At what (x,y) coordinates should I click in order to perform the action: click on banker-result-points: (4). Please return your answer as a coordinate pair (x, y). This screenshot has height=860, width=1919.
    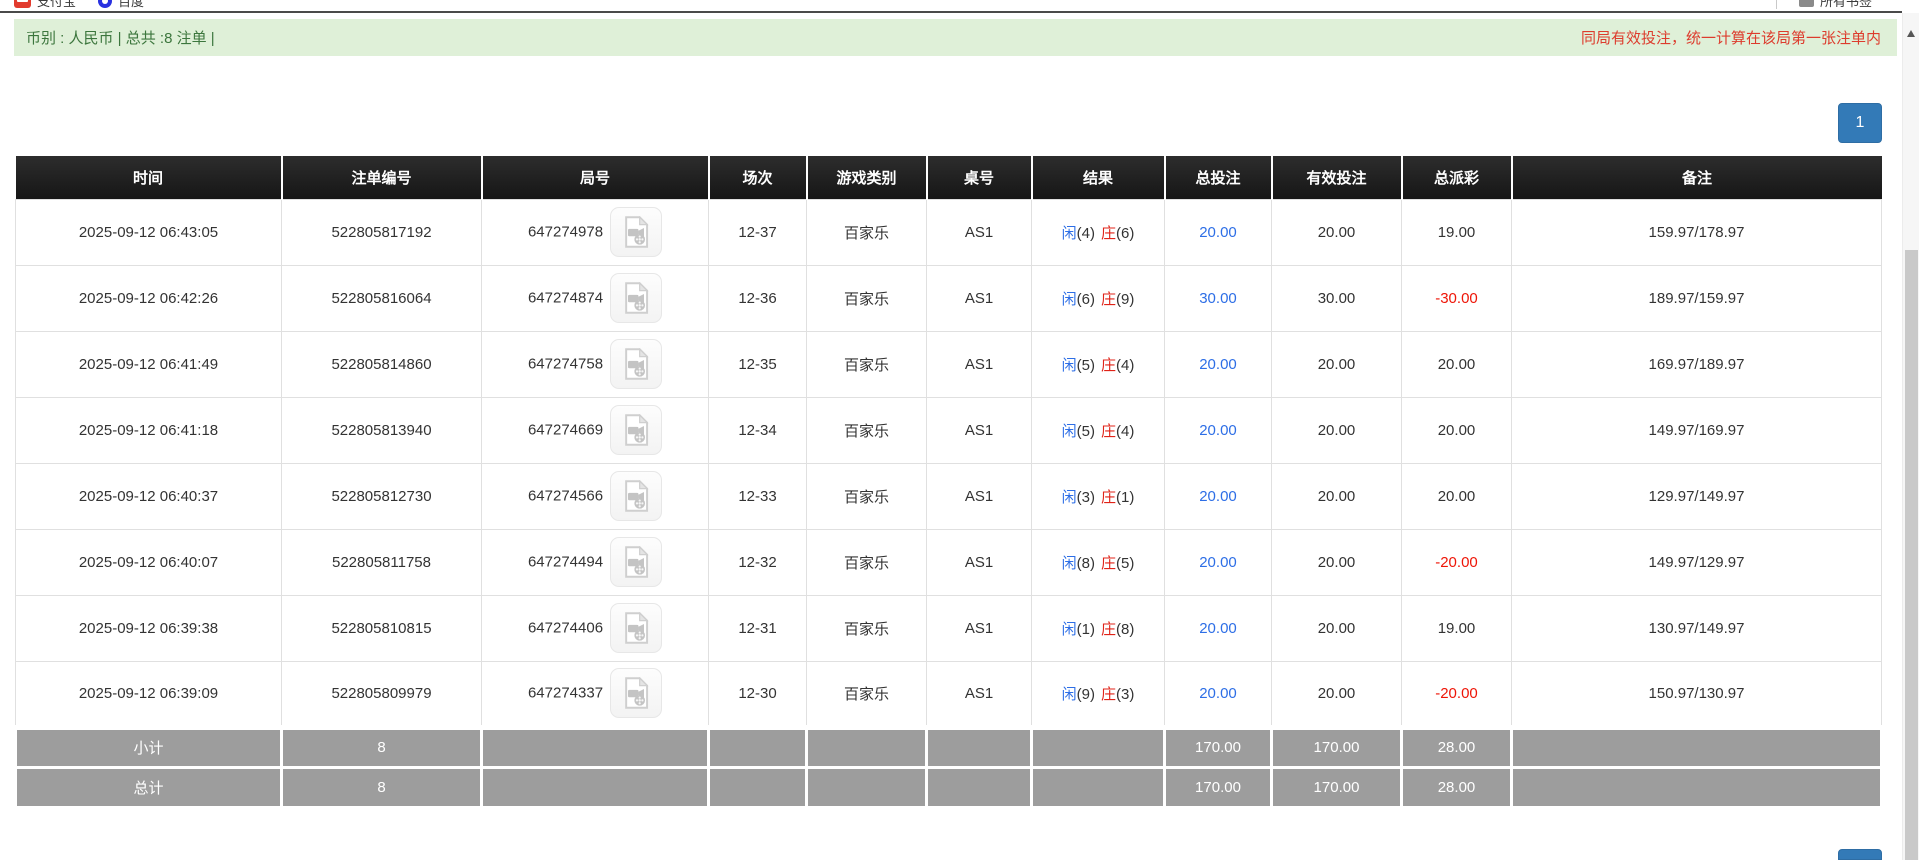
    Looking at the image, I should click on (1125, 431).